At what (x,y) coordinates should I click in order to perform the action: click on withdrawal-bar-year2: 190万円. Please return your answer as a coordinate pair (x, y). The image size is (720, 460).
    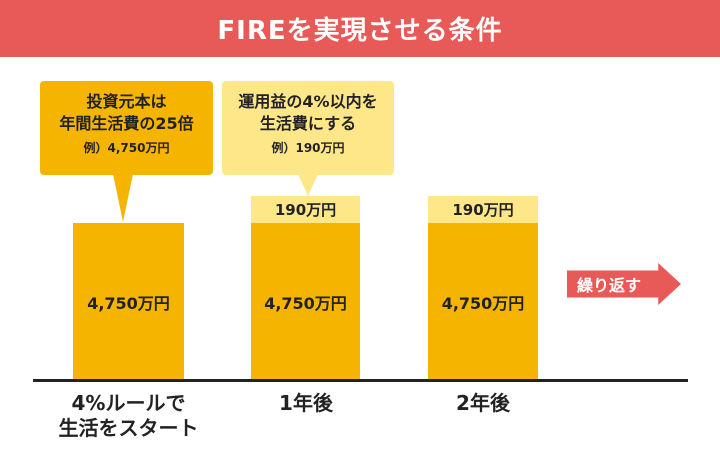
    Looking at the image, I should click on (483, 209).